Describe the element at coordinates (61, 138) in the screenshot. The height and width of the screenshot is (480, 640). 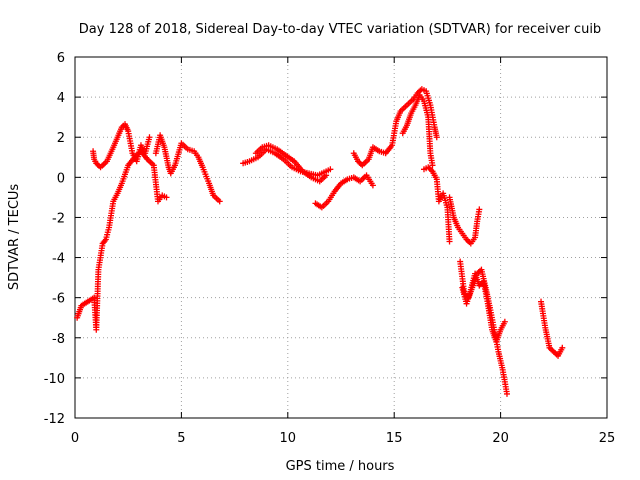
I see `y-tick-label: 2` at that location.